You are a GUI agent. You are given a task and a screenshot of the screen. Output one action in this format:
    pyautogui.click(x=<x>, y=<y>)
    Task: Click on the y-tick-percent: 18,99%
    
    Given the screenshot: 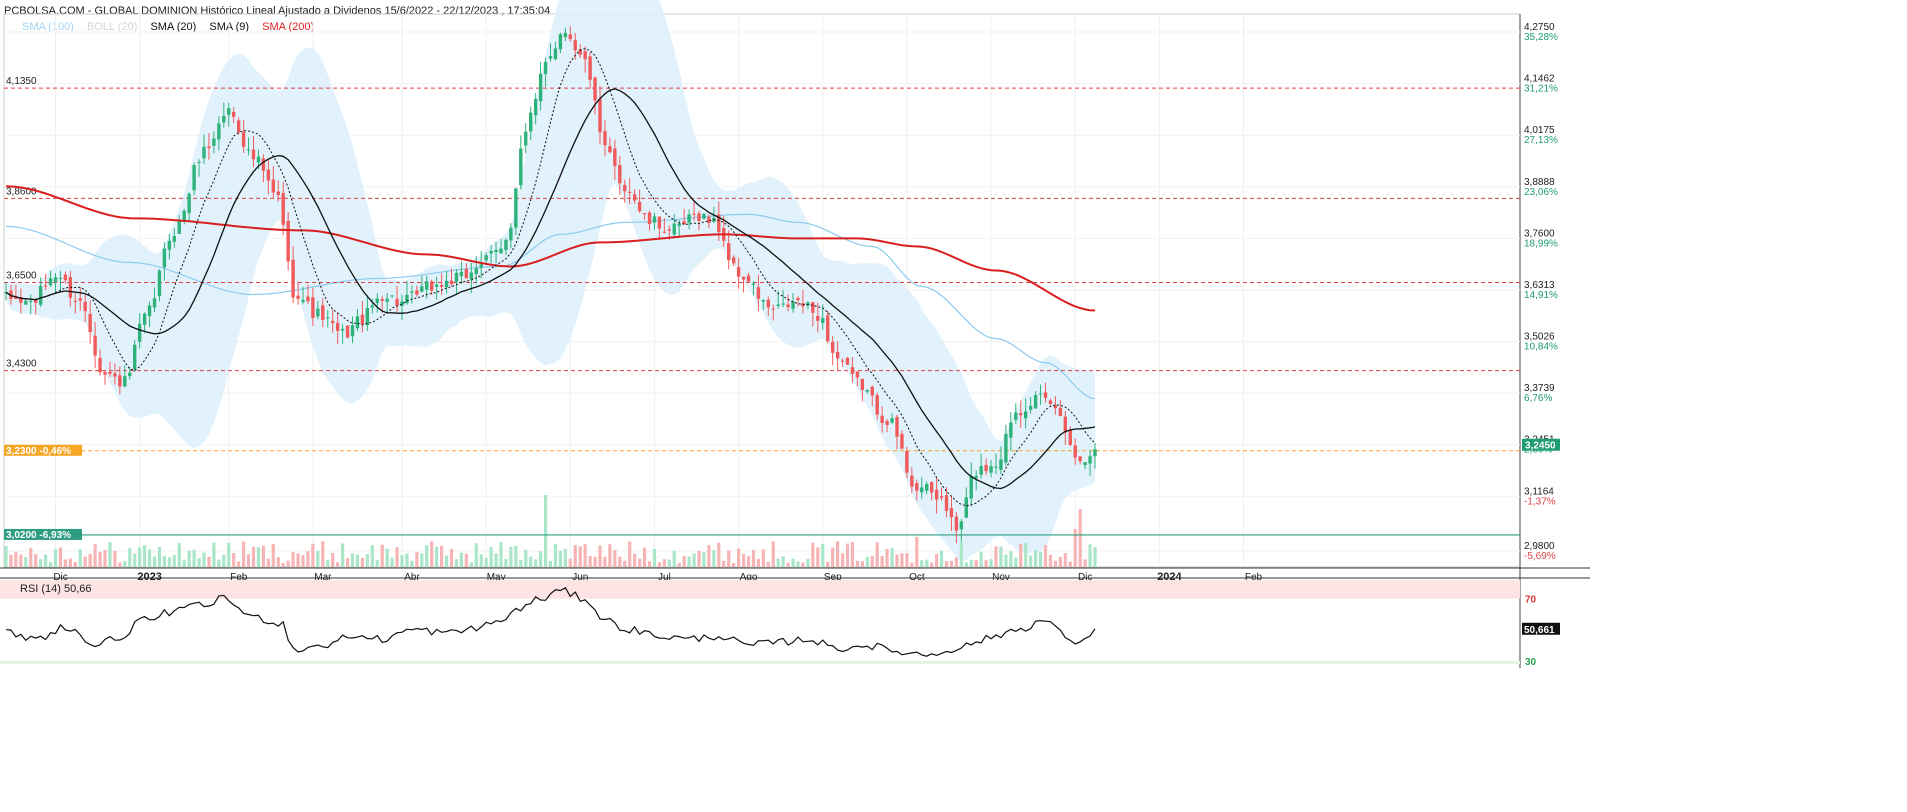 What is the action you would take?
    pyautogui.click(x=1541, y=243)
    